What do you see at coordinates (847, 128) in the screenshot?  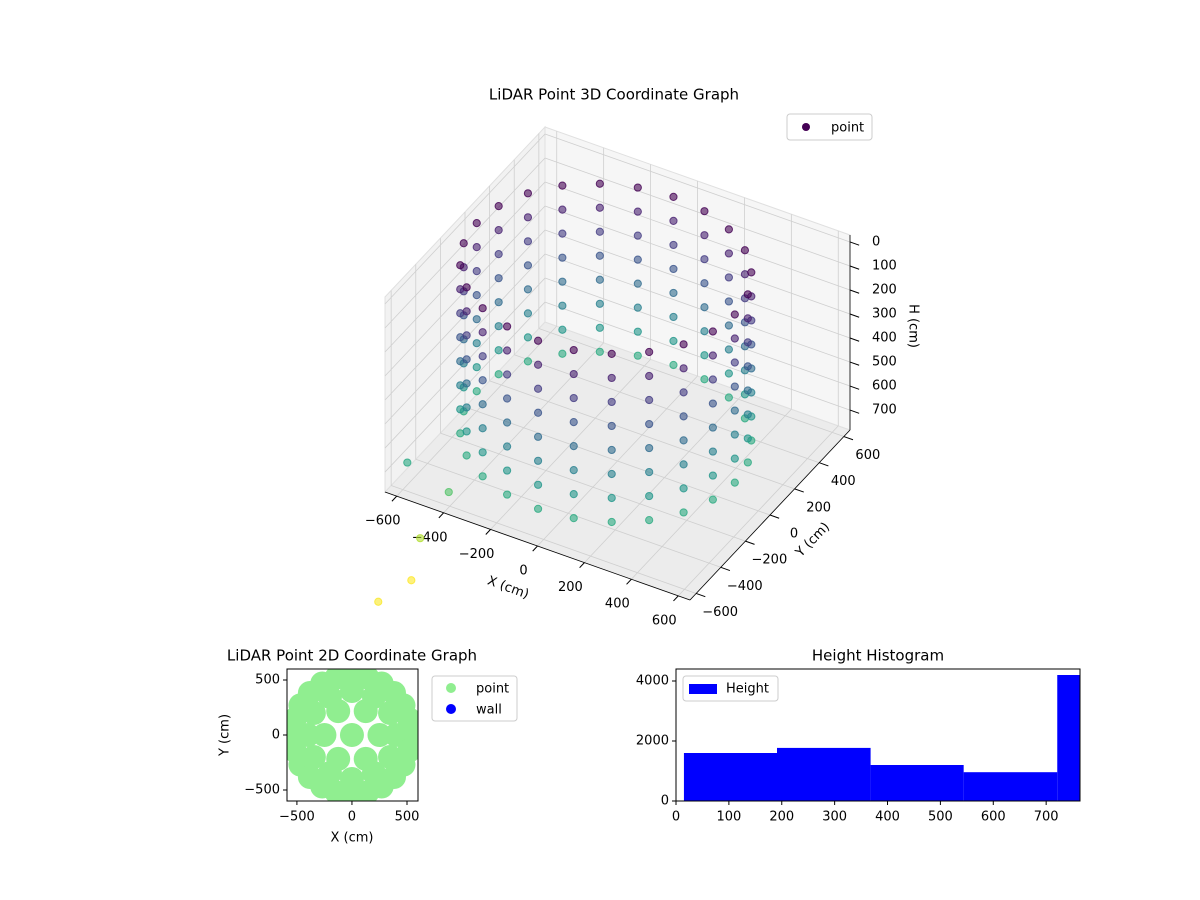 I see `legend-label: point` at bounding box center [847, 128].